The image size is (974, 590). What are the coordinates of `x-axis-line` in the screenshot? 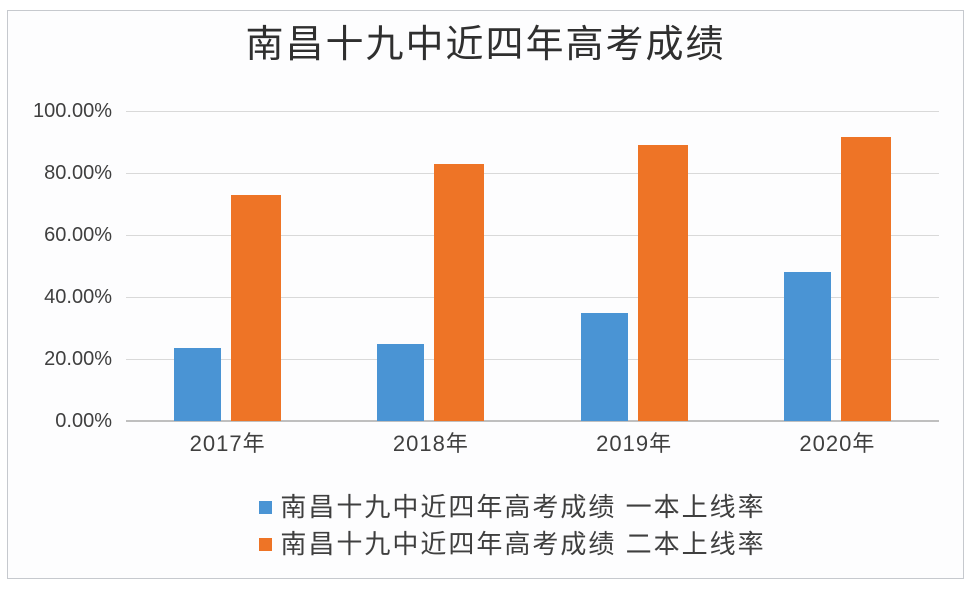 It's located at (532, 421).